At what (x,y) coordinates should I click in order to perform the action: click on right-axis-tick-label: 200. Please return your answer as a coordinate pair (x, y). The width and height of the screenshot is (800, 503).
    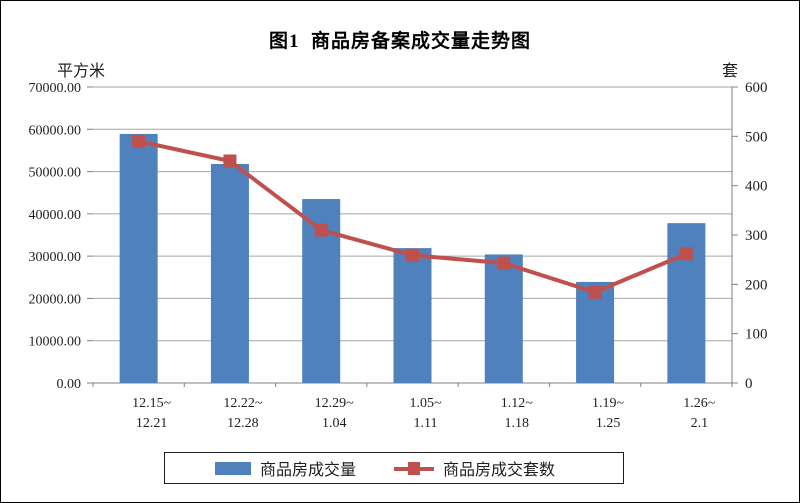
    Looking at the image, I should click on (756, 285).